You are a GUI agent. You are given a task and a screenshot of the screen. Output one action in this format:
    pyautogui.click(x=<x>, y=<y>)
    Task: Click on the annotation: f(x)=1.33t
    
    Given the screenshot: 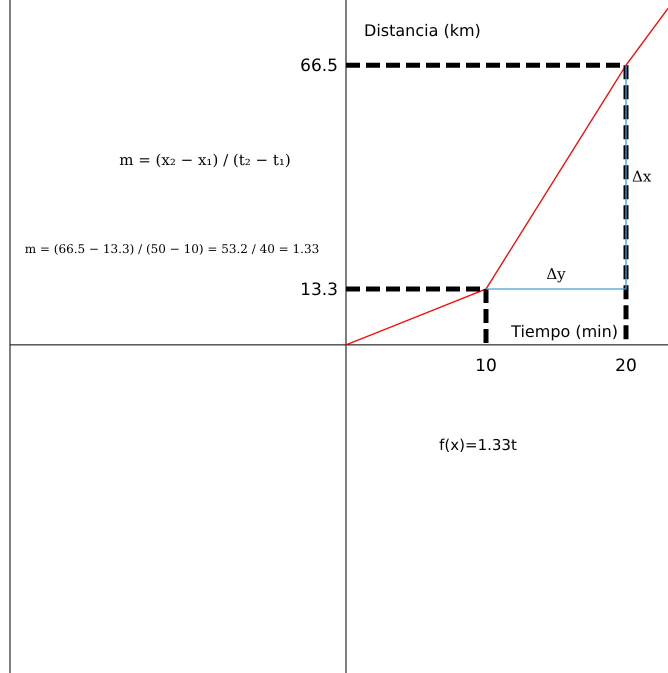 What is the action you would take?
    pyautogui.click(x=478, y=445)
    